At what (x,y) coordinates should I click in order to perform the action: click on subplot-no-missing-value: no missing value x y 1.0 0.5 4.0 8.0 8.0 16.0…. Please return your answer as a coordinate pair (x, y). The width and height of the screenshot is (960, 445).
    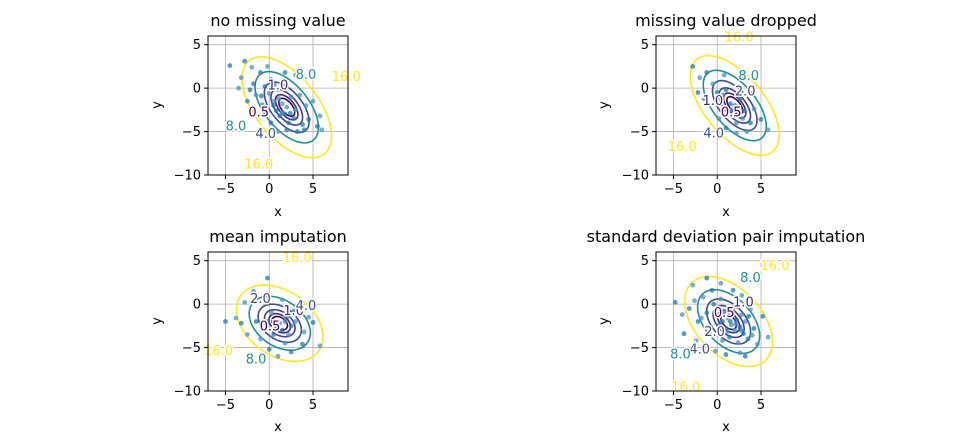
    Looking at the image, I should click on (256, 115).